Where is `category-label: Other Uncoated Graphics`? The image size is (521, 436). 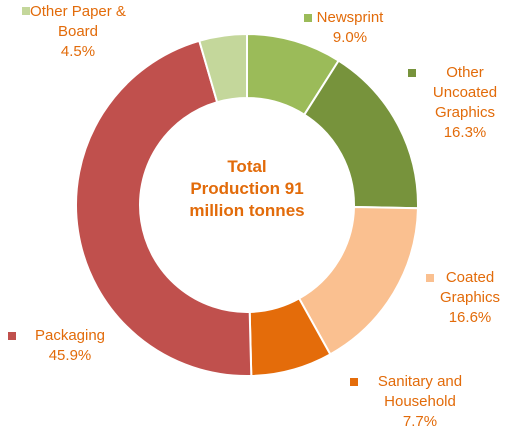 category-label: Other Uncoated Graphics is located at coordinates (465, 92).